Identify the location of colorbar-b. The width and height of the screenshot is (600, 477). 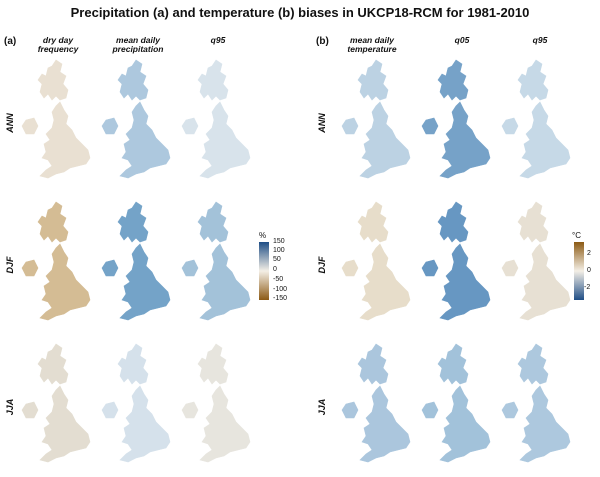
(579, 271).